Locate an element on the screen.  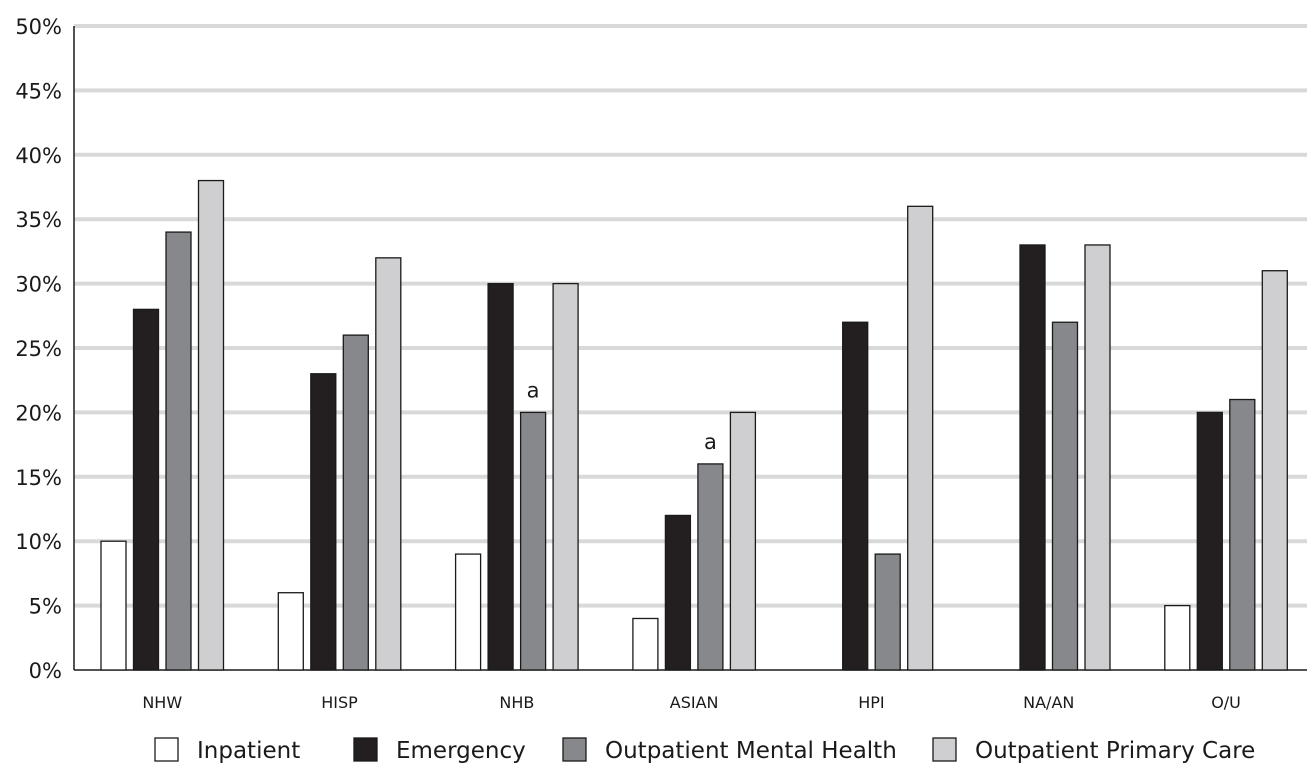
bar-asian-inpatient is located at coordinates (645, 644).